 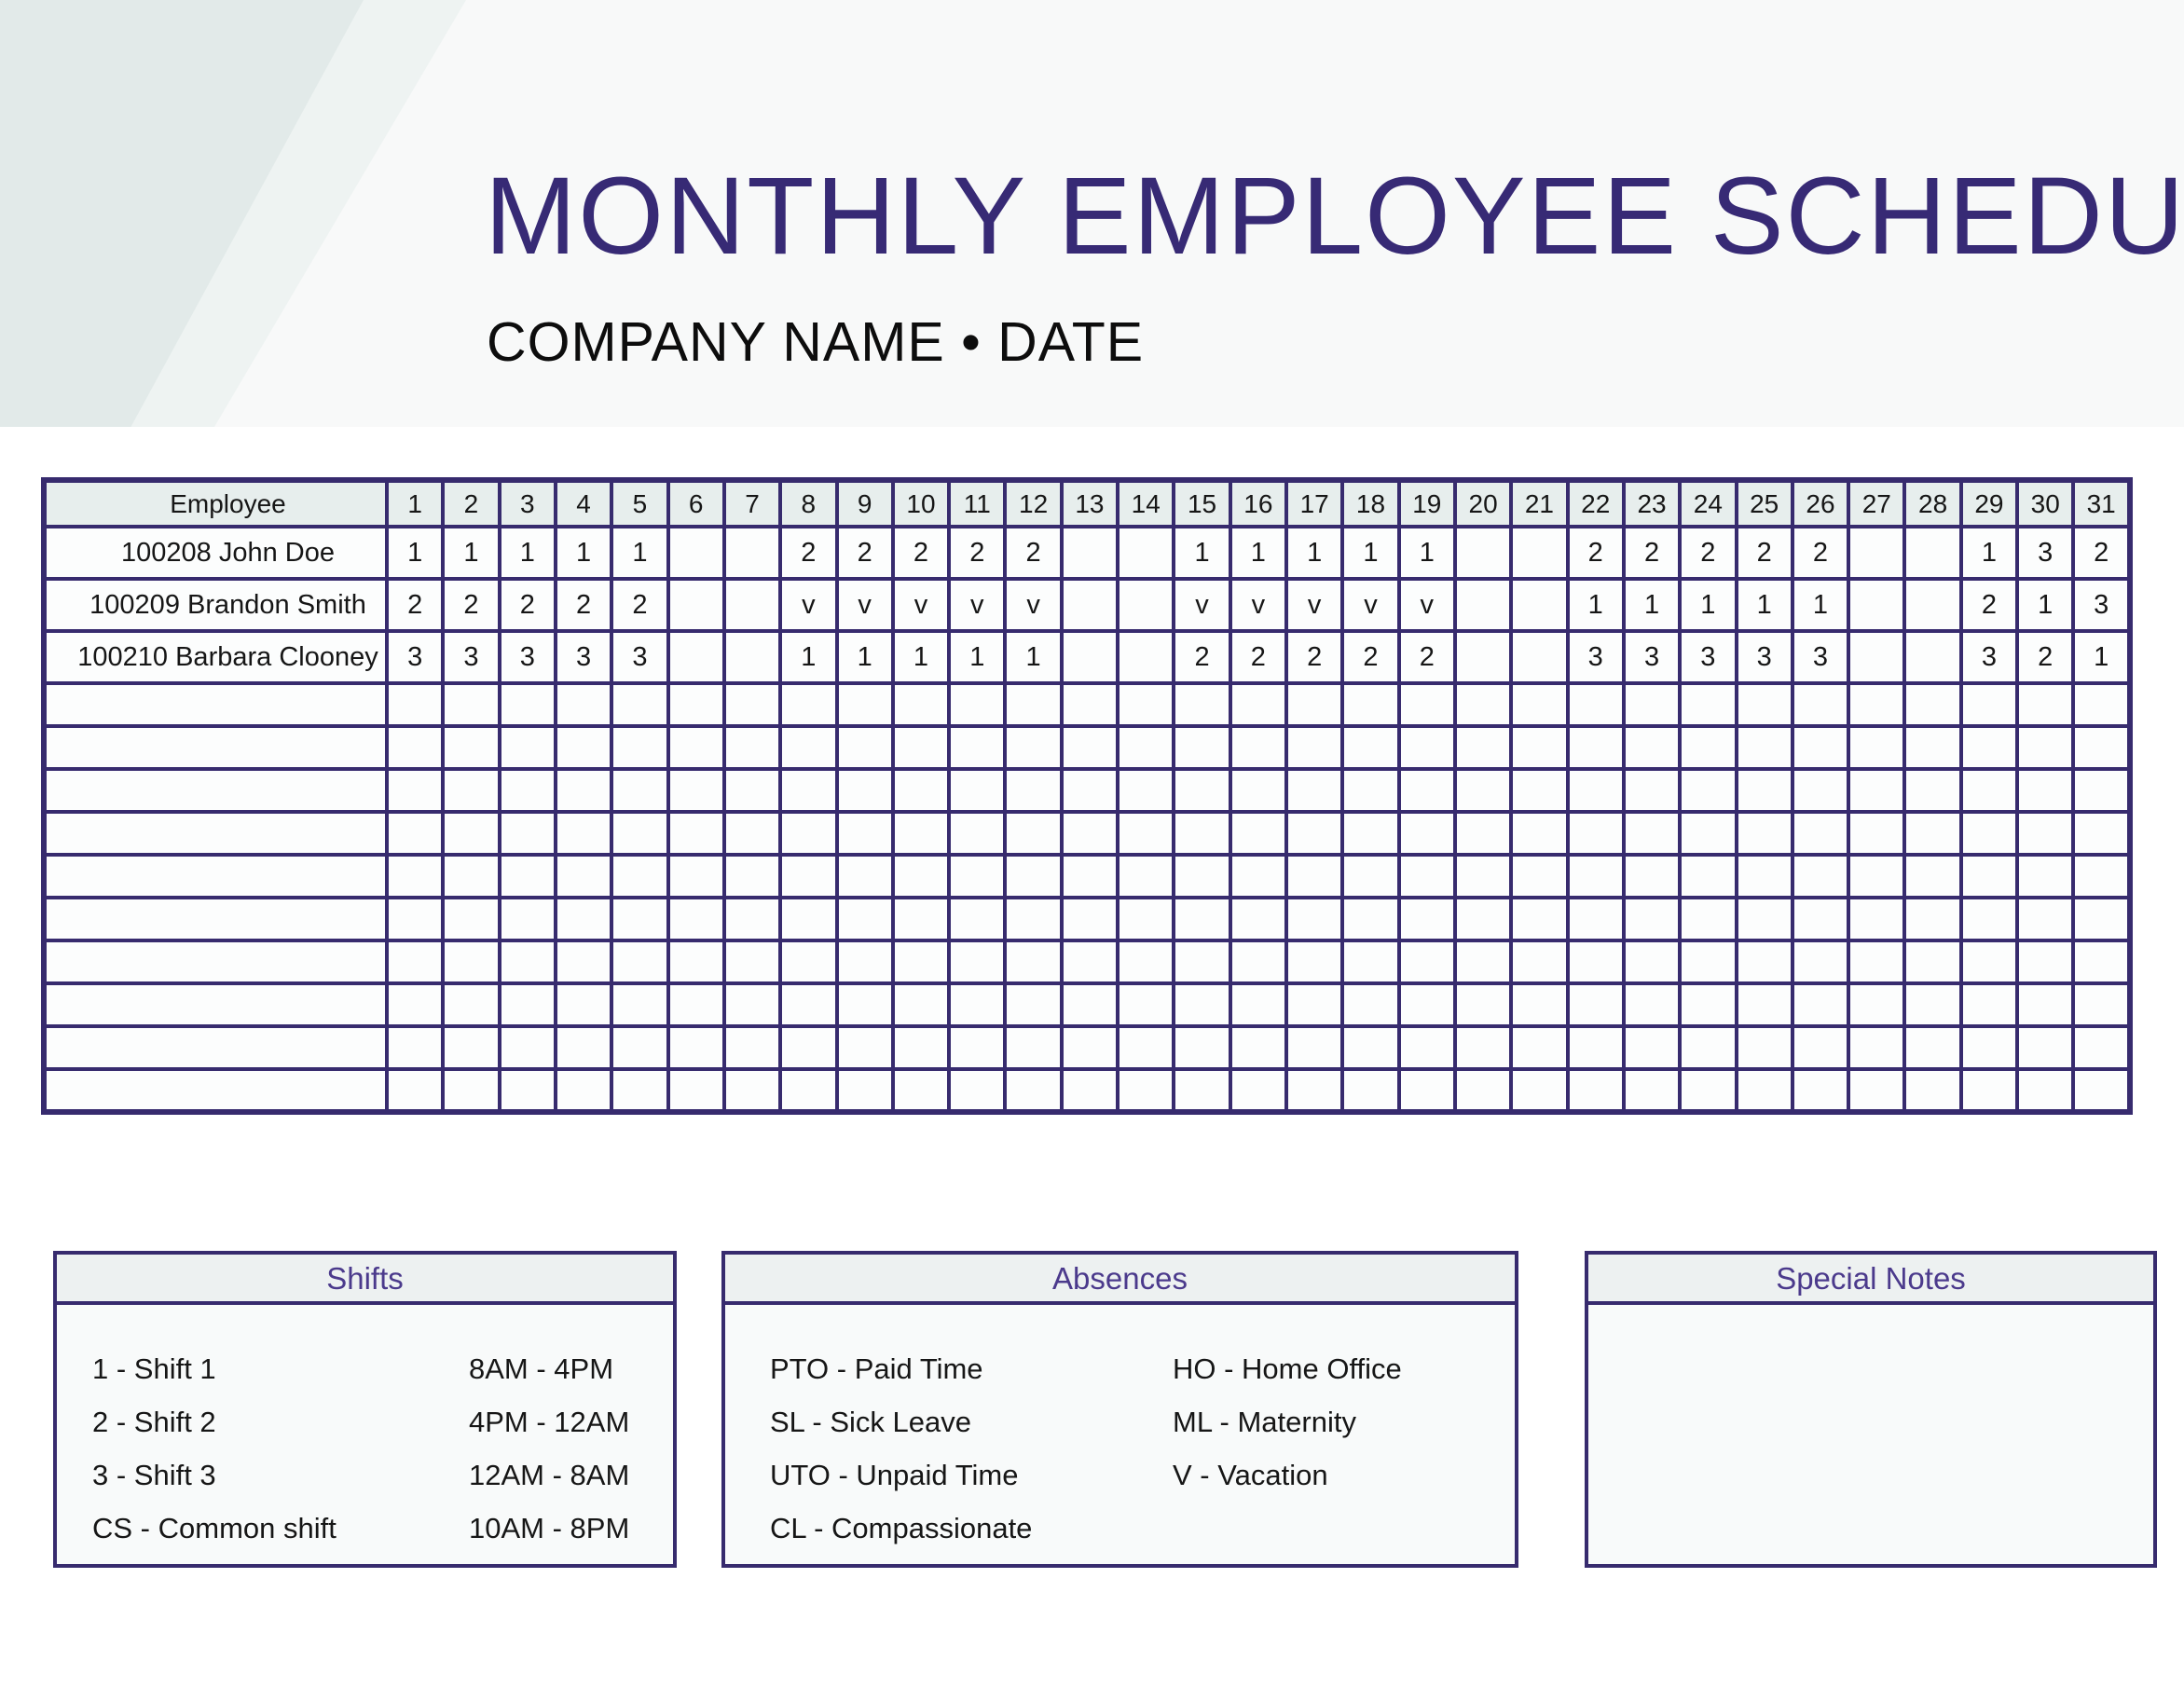 I want to click on day-column-header: 19, so click(x=1426, y=503).